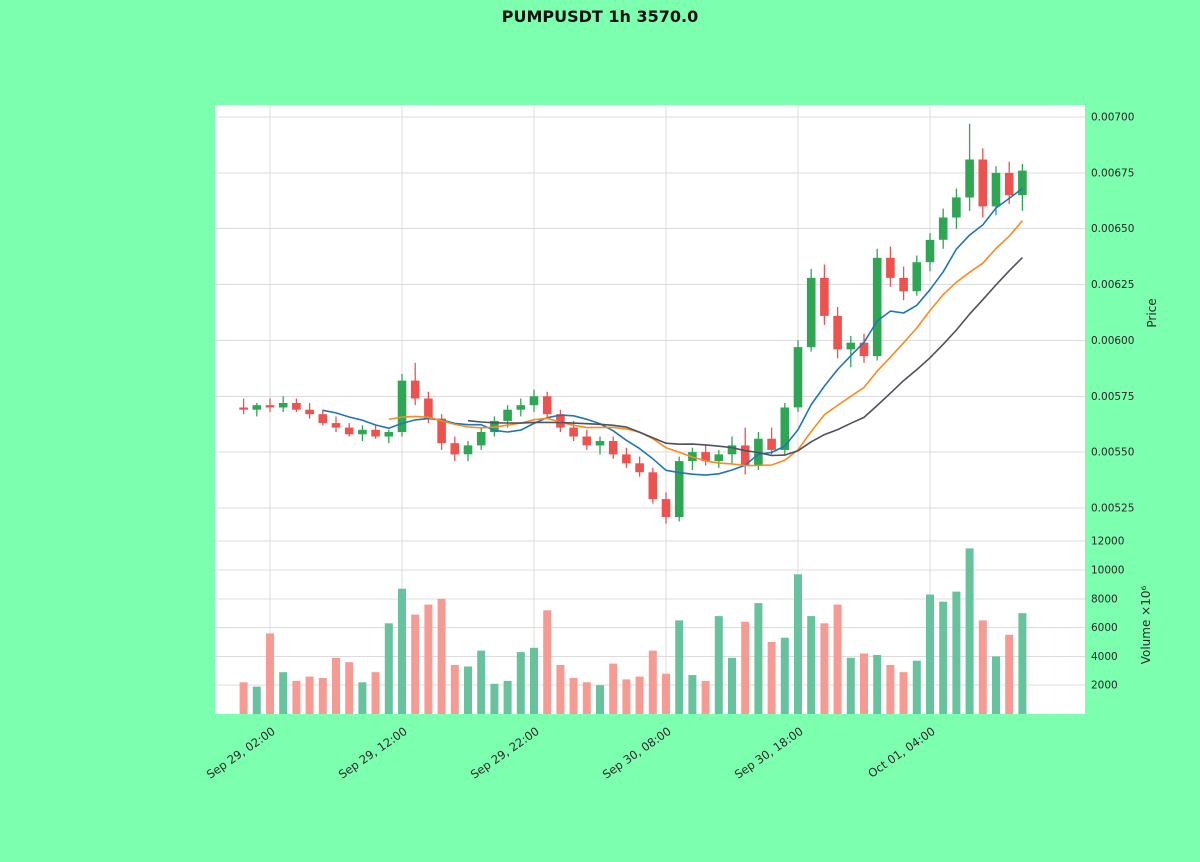 The image size is (1200, 862). Describe the element at coordinates (1112, 173) in the screenshot. I see `price-tick-label: 0.00675` at that location.